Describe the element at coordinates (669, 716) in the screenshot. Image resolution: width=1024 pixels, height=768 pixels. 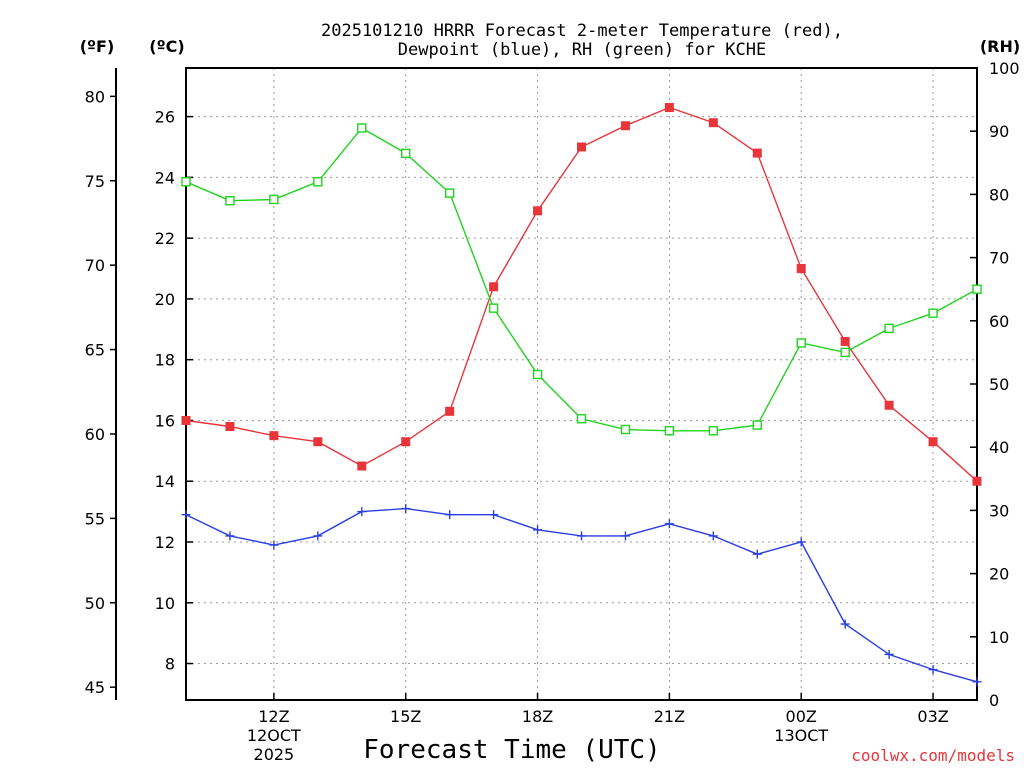
I see `x-tick-label: 21Z` at that location.